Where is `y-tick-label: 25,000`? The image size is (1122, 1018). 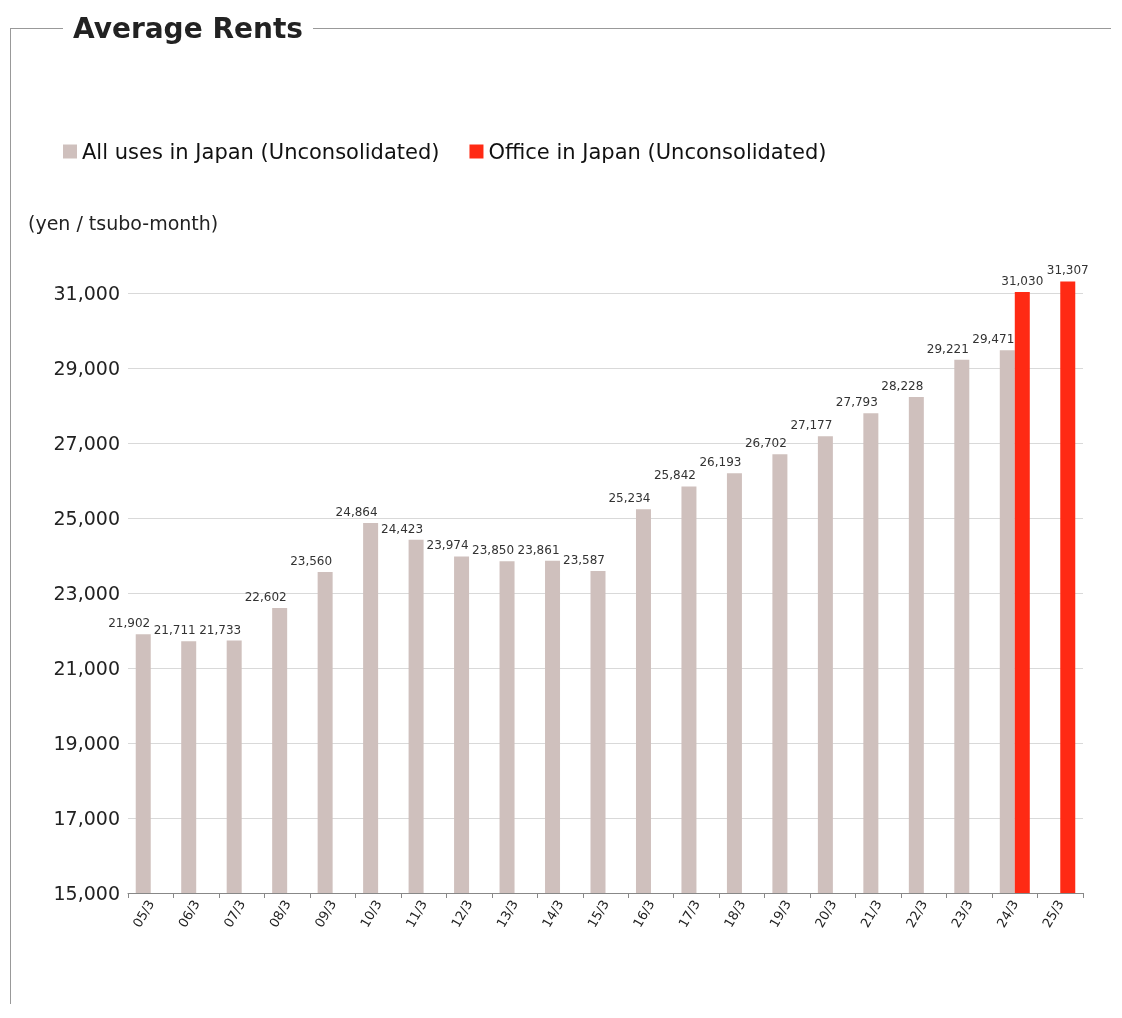
y-tick-label: 25,000 is located at coordinates (86, 518).